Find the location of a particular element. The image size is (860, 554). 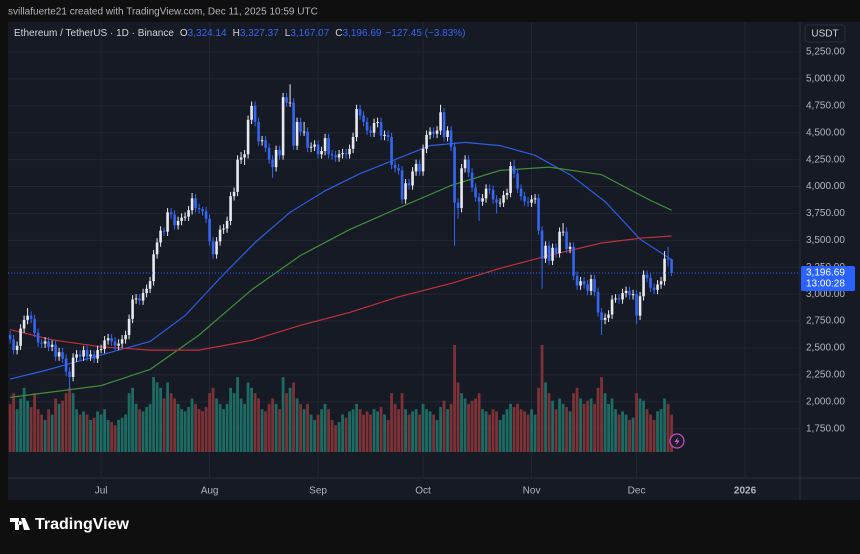

currency: USDT is located at coordinates (824, 34).